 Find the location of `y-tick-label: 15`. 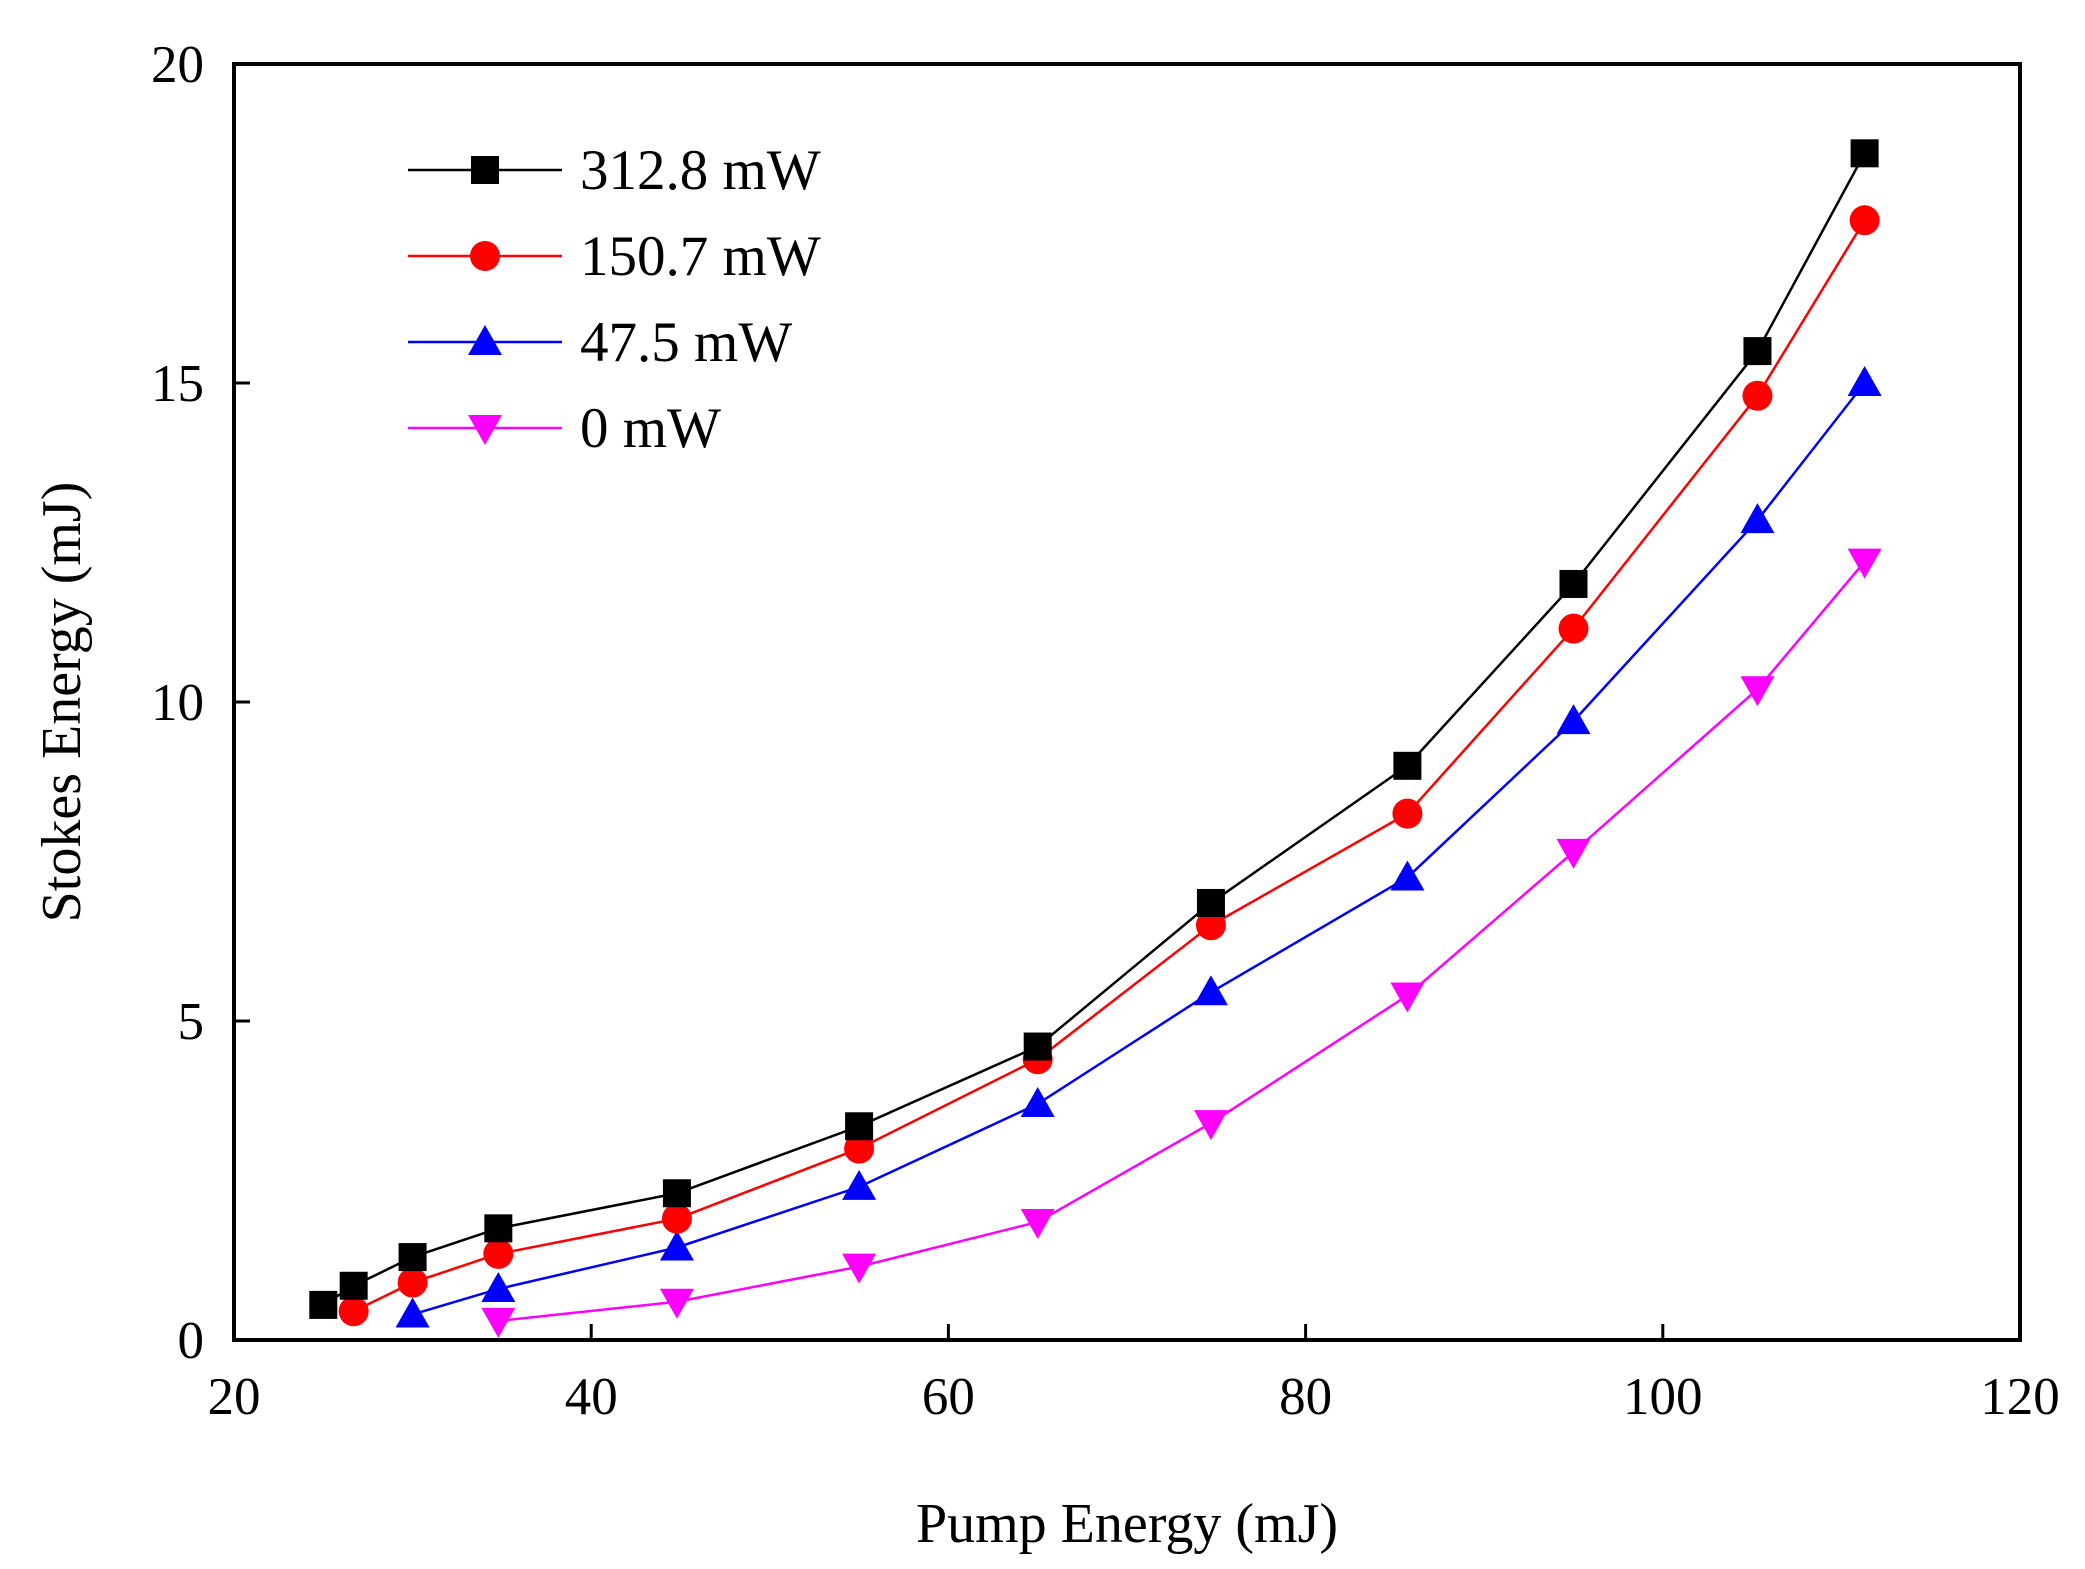

y-tick-label: 15 is located at coordinates (177, 384).